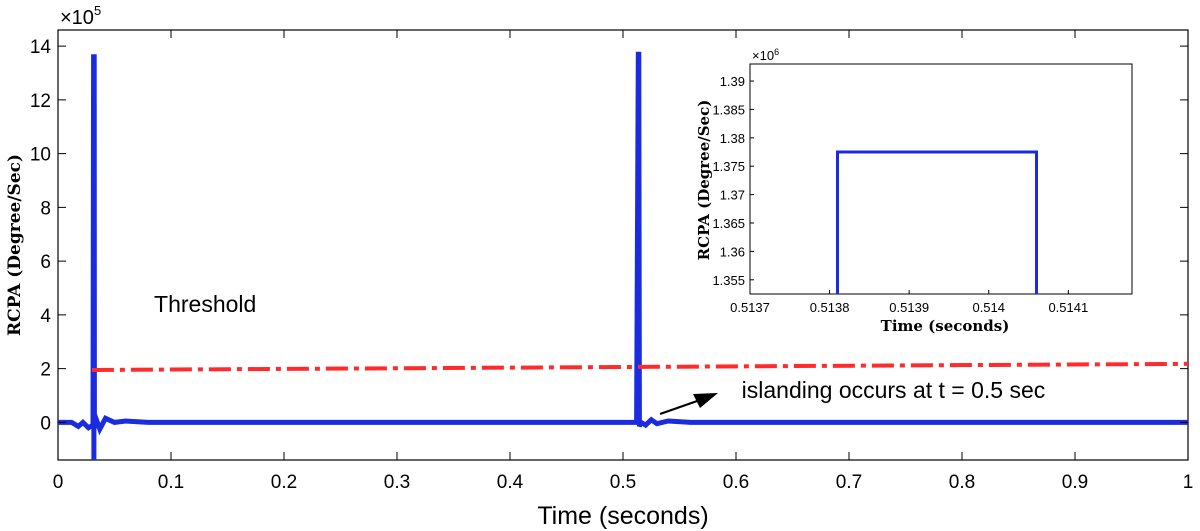 The width and height of the screenshot is (1200, 531). Describe the element at coordinates (45, 208) in the screenshot. I see `main-y-tick-label: 8` at that location.